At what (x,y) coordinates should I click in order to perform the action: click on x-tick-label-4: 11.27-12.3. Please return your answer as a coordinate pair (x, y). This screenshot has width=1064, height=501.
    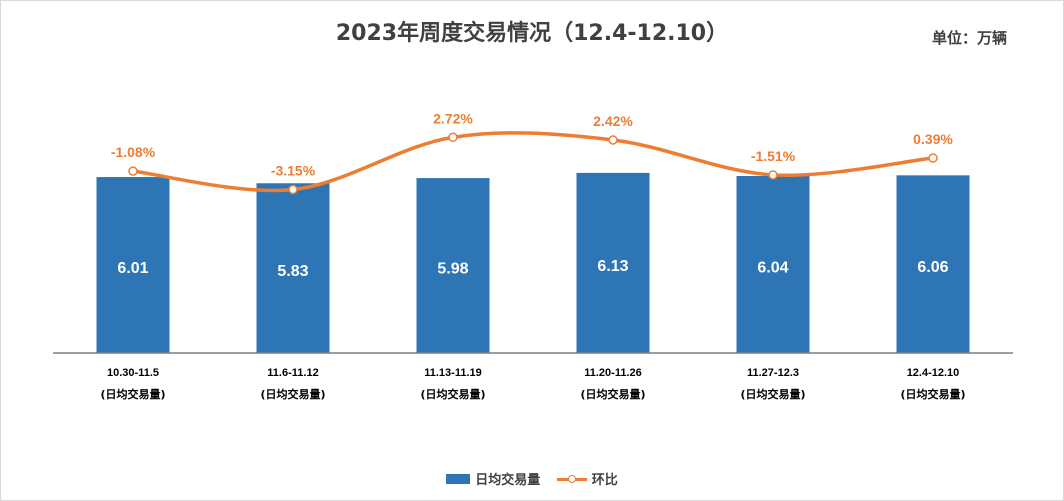
    Looking at the image, I should click on (773, 373).